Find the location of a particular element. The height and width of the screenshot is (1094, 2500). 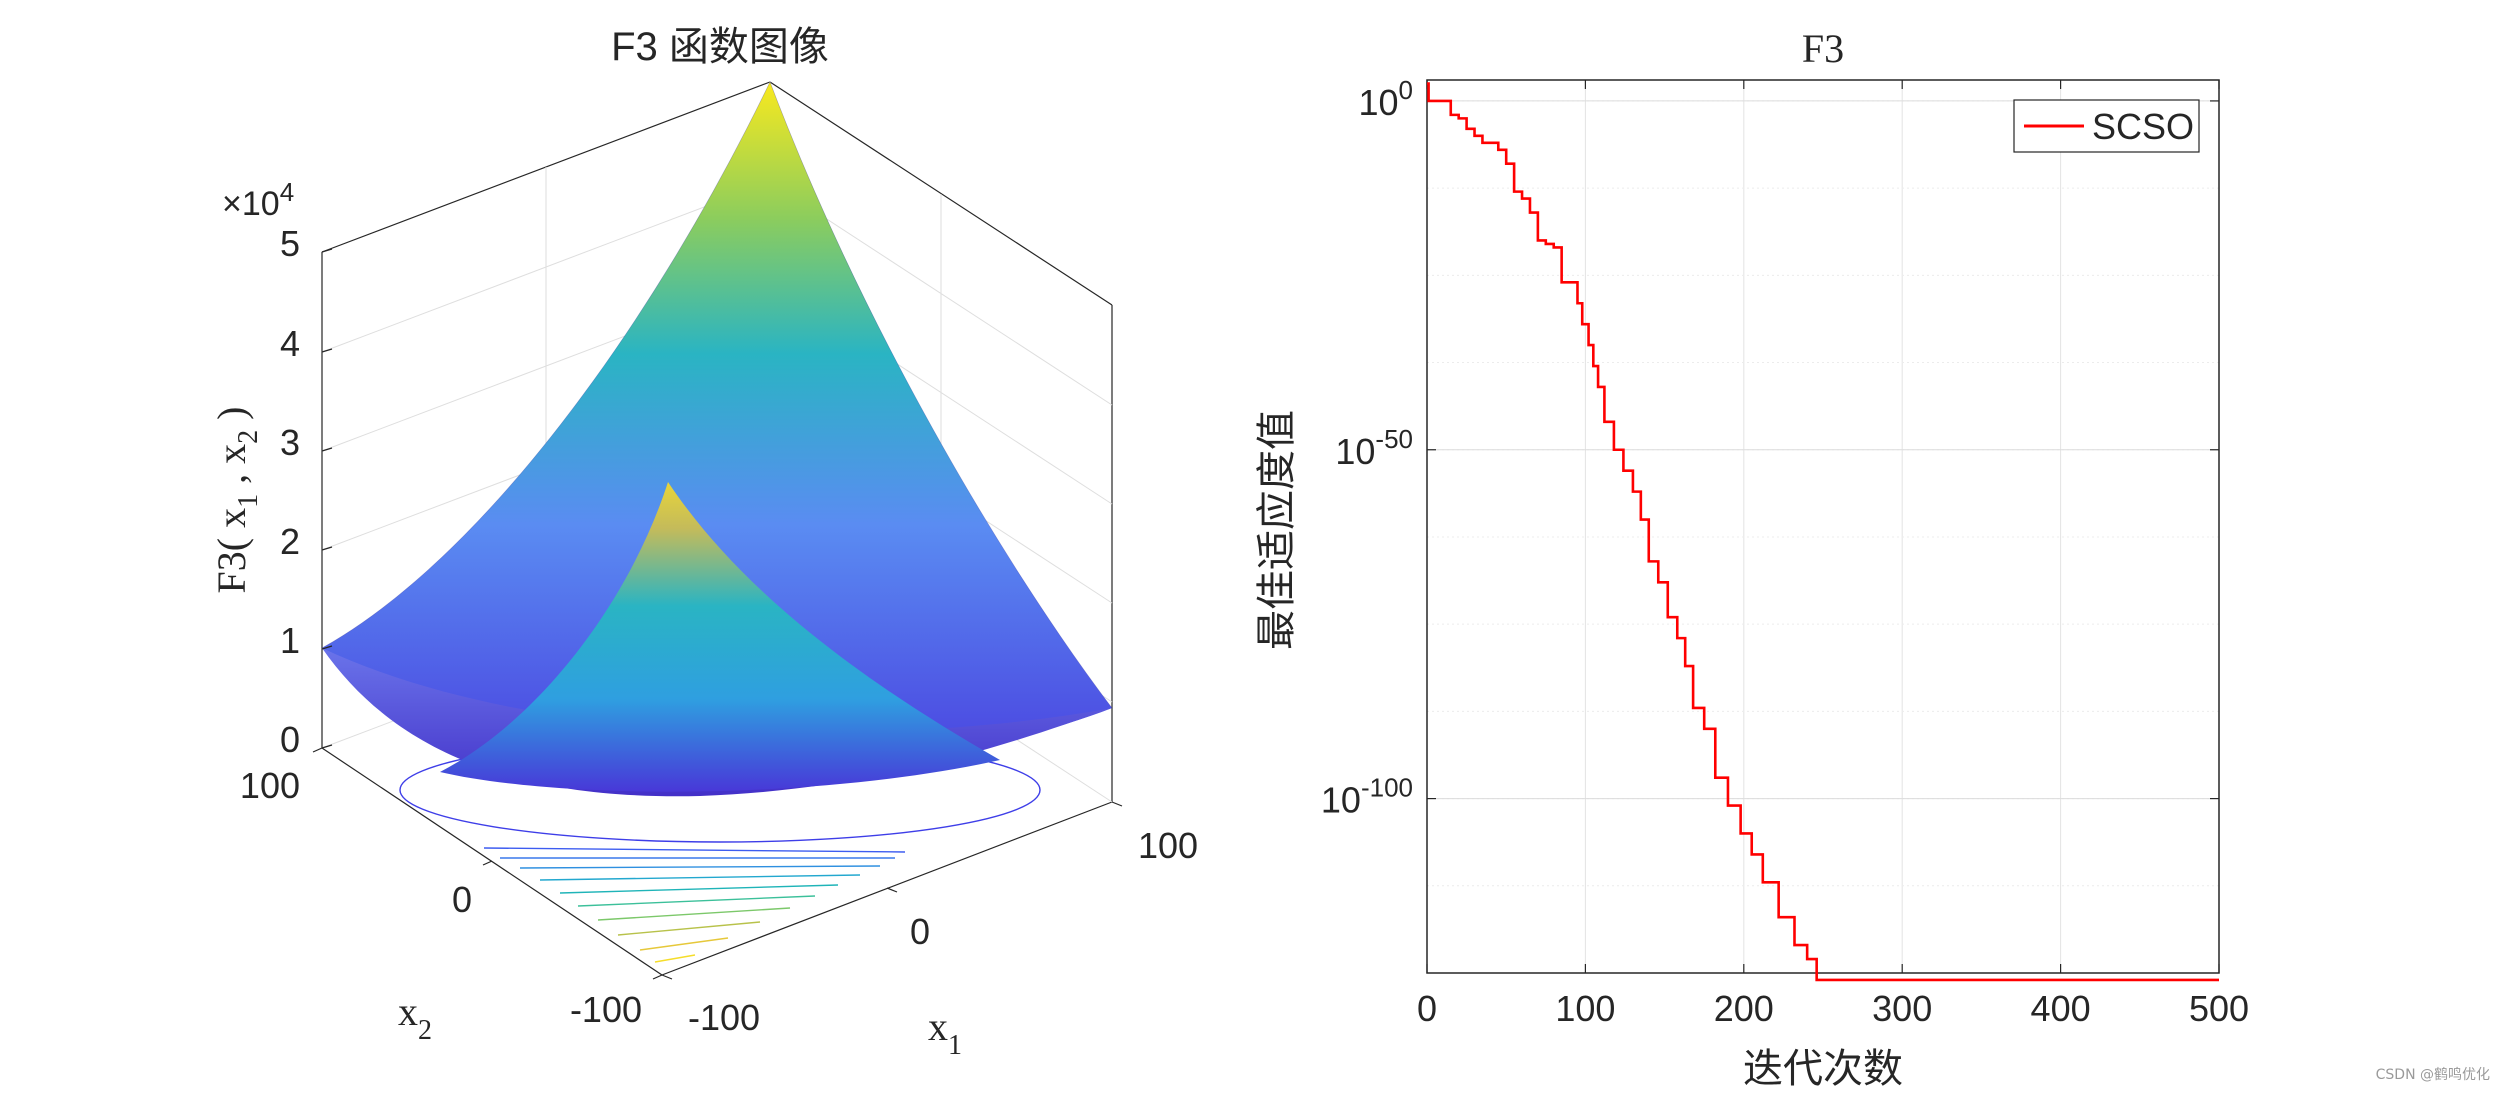

y-tick-label: 10-50 is located at coordinates (1374, 448).